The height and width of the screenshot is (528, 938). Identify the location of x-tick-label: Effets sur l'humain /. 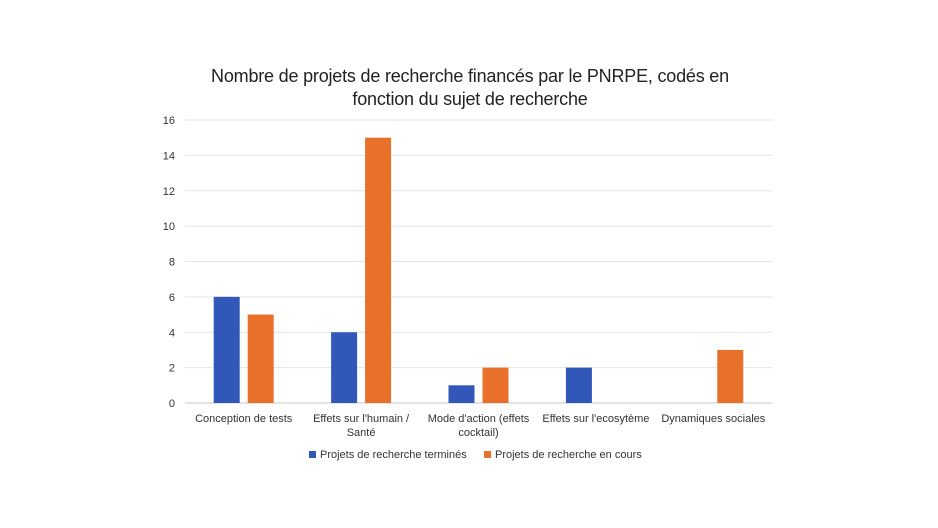
(361, 419).